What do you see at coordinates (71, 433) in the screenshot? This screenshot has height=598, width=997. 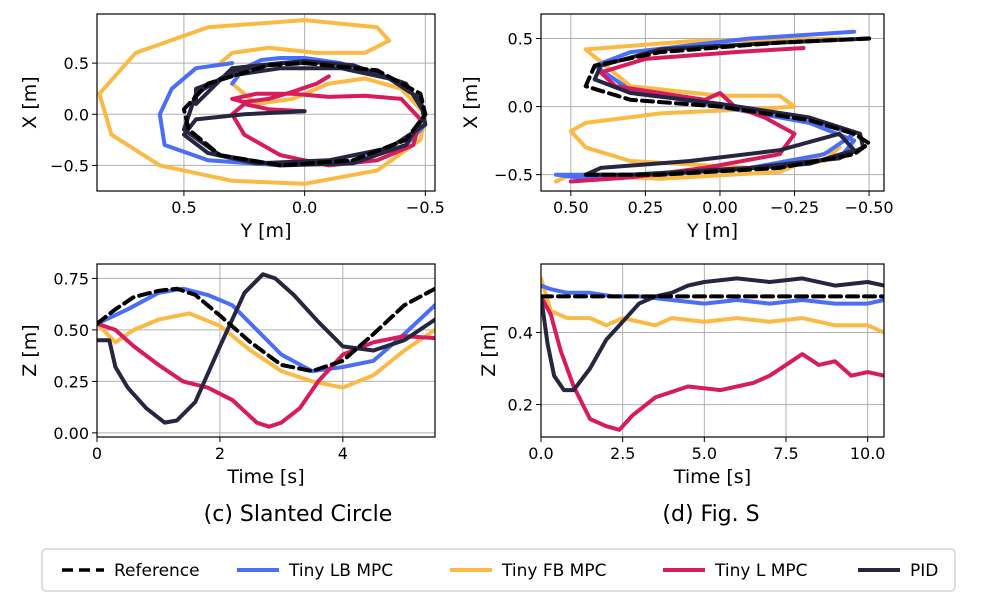 I see `y-tick-label: 0.00` at bounding box center [71, 433].